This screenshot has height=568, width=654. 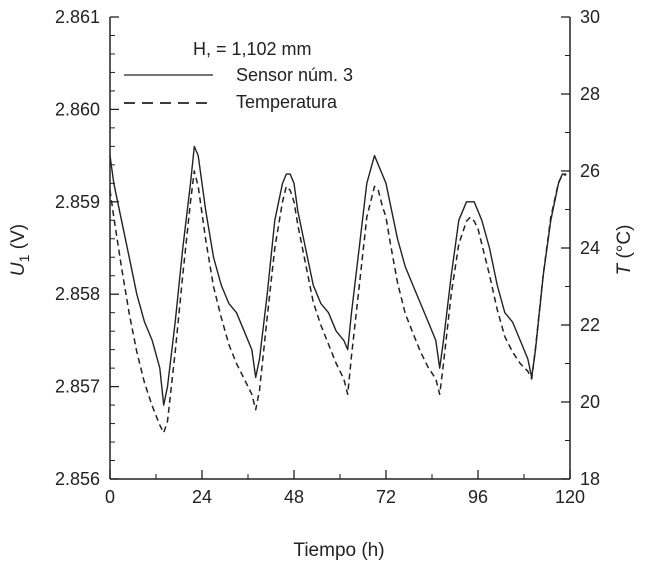 What do you see at coordinates (252, 49) in the screenshot?
I see `annotation-height: H, = 1,102 mm` at bounding box center [252, 49].